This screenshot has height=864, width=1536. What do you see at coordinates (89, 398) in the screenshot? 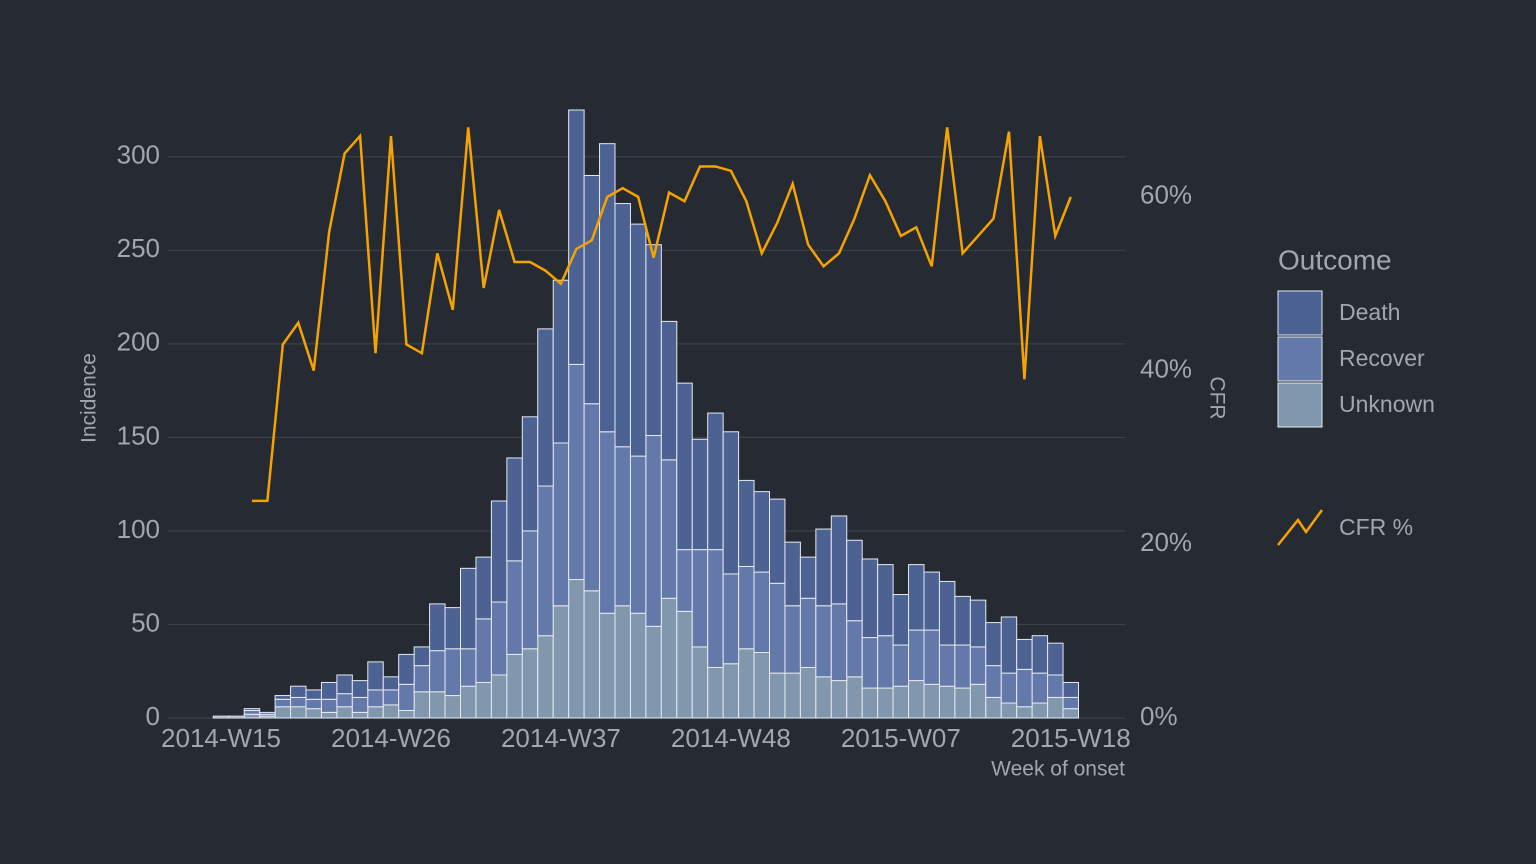
I see `y-axis-label: Incidence` at bounding box center [89, 398].